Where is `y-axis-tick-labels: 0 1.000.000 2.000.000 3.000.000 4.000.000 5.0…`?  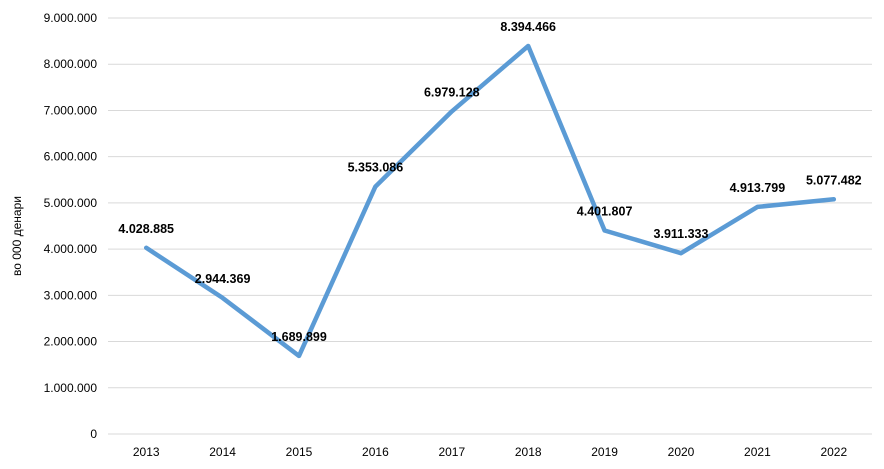 y-axis-tick-labels: 0 1.000.000 2.000.000 3.000.000 4.000.000 5.0… is located at coordinates (71, 226).